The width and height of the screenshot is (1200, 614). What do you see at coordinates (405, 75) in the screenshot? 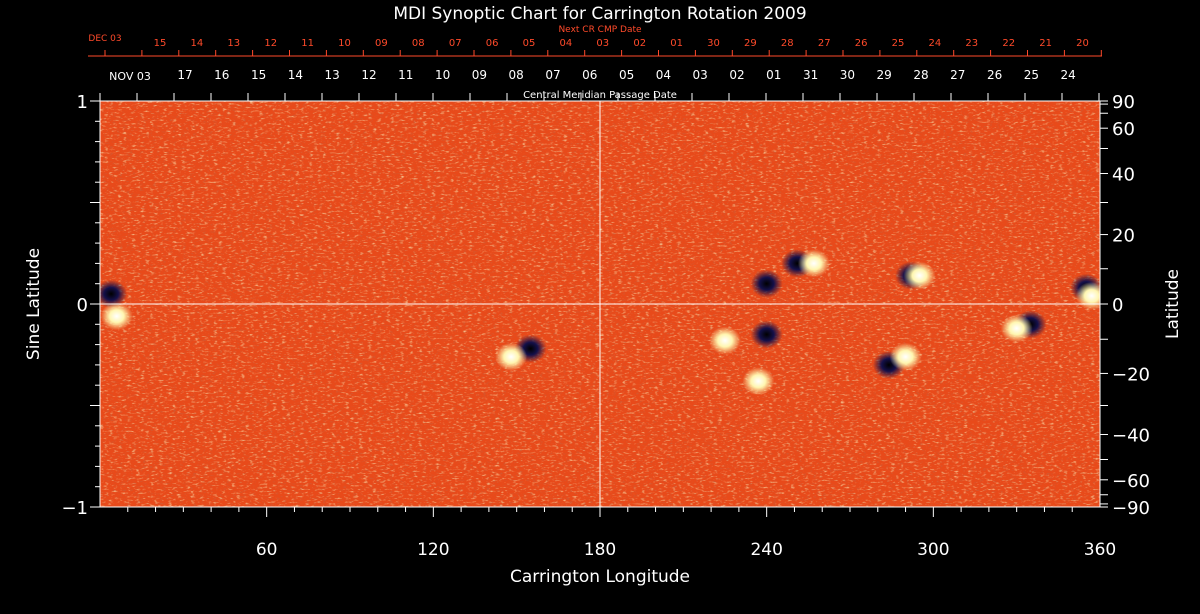
I see `cmp-day-label: 11` at bounding box center [405, 75].